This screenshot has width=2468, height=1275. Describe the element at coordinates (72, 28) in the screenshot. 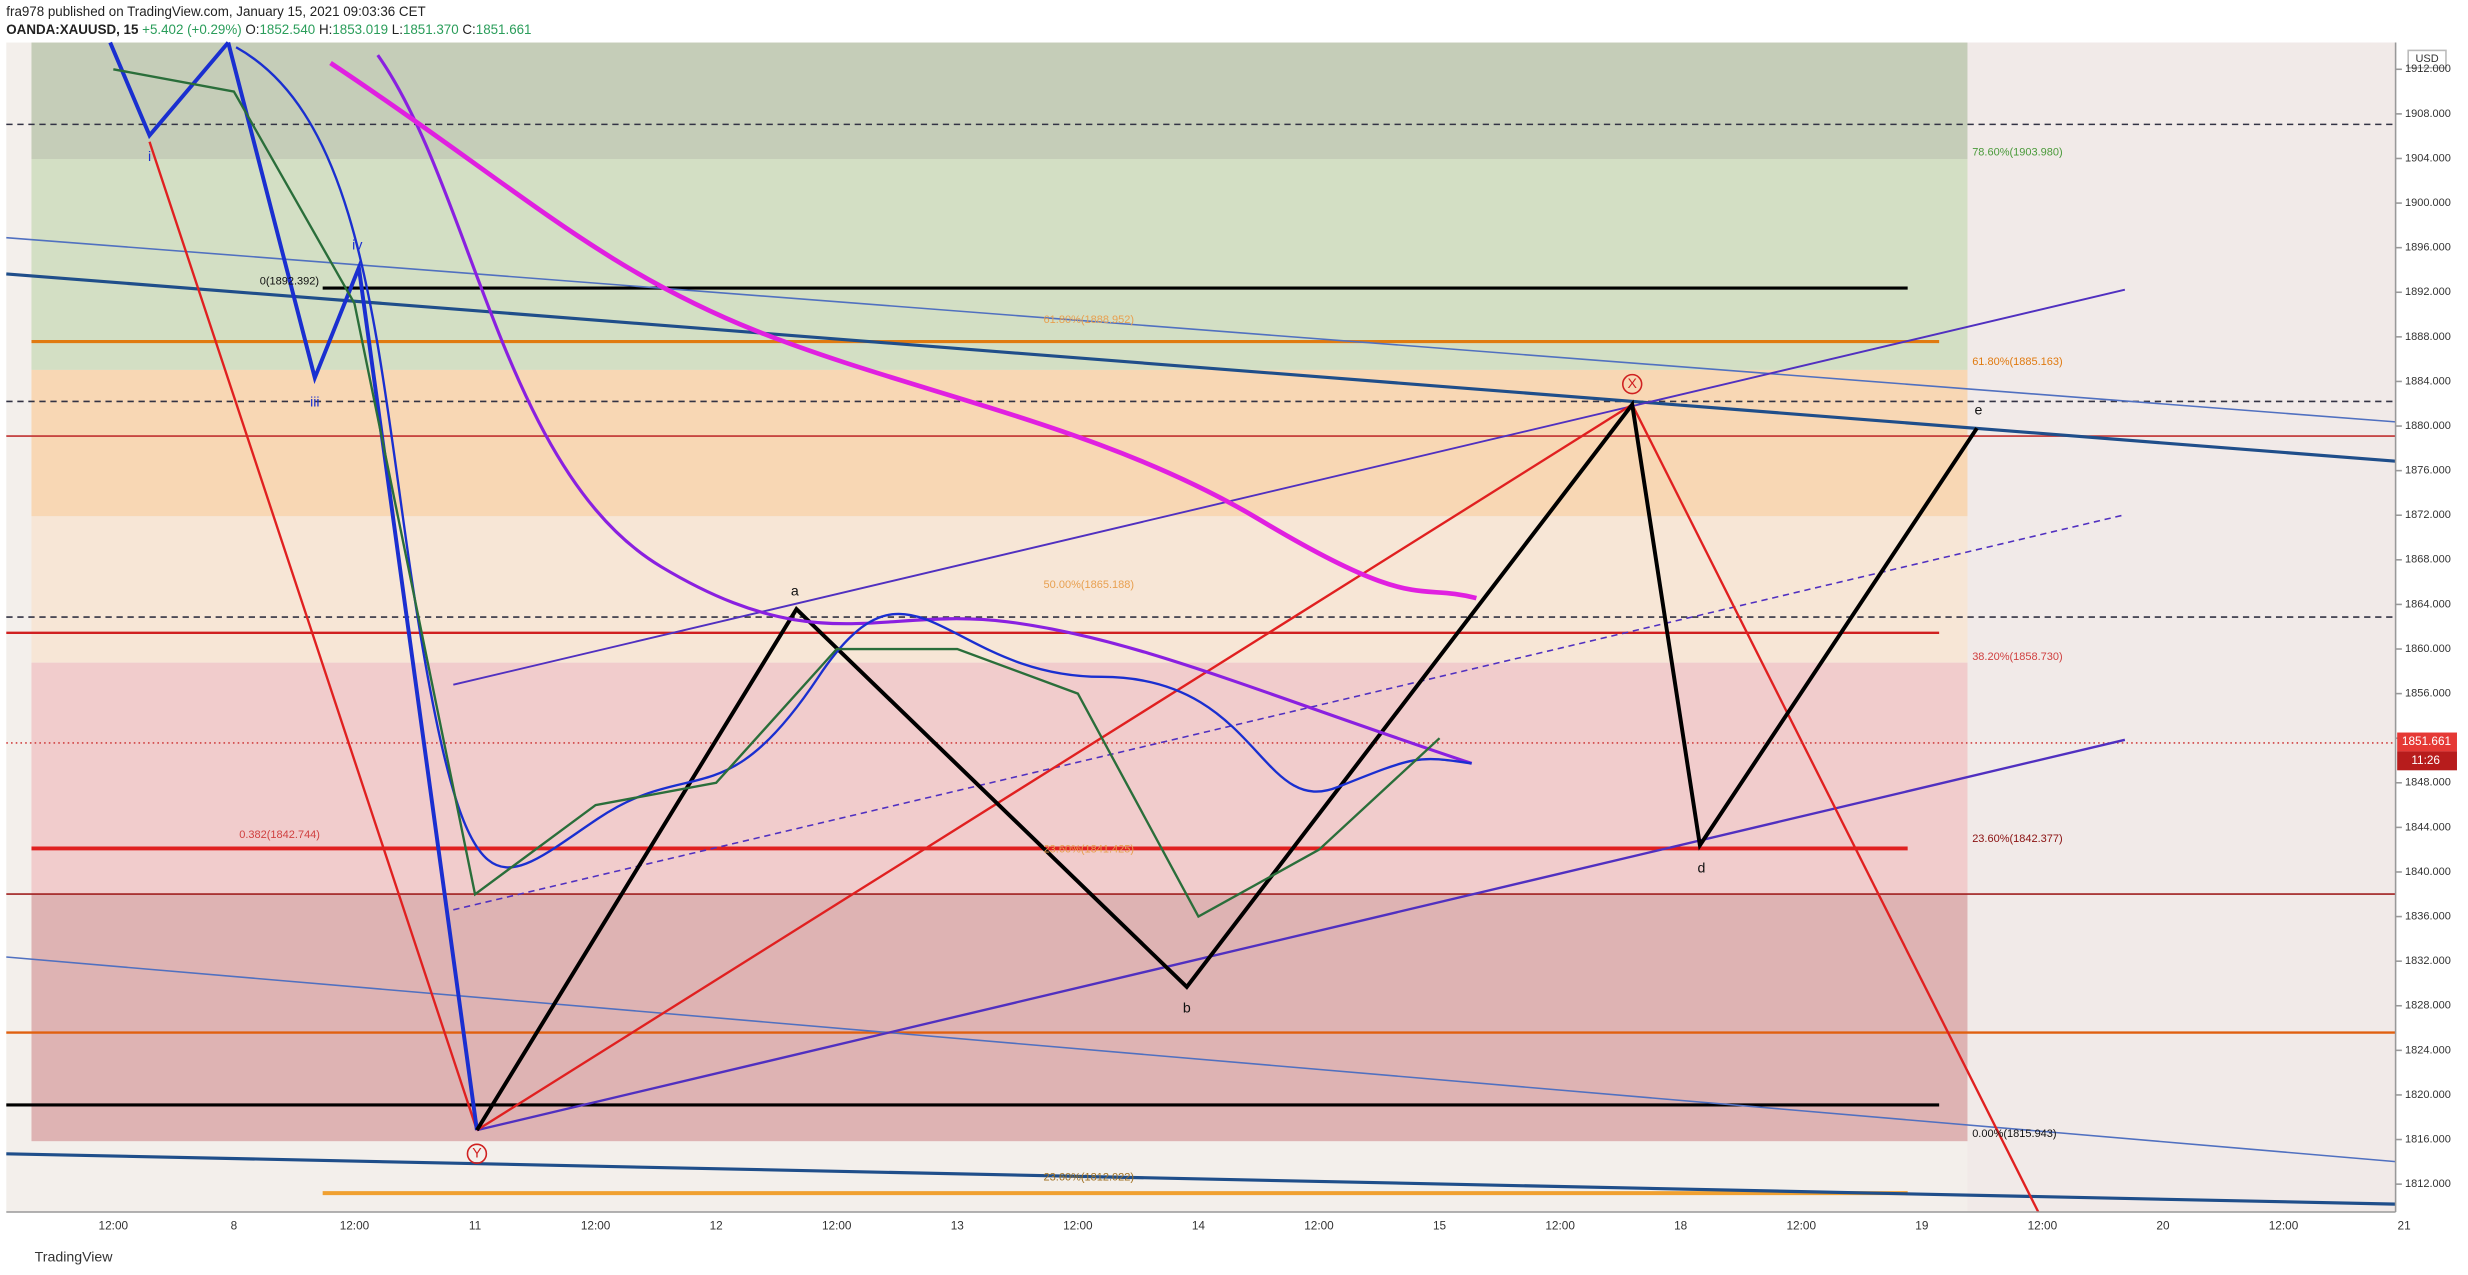

I see `symbol: OANDA:XAUUSD, 15` at that location.